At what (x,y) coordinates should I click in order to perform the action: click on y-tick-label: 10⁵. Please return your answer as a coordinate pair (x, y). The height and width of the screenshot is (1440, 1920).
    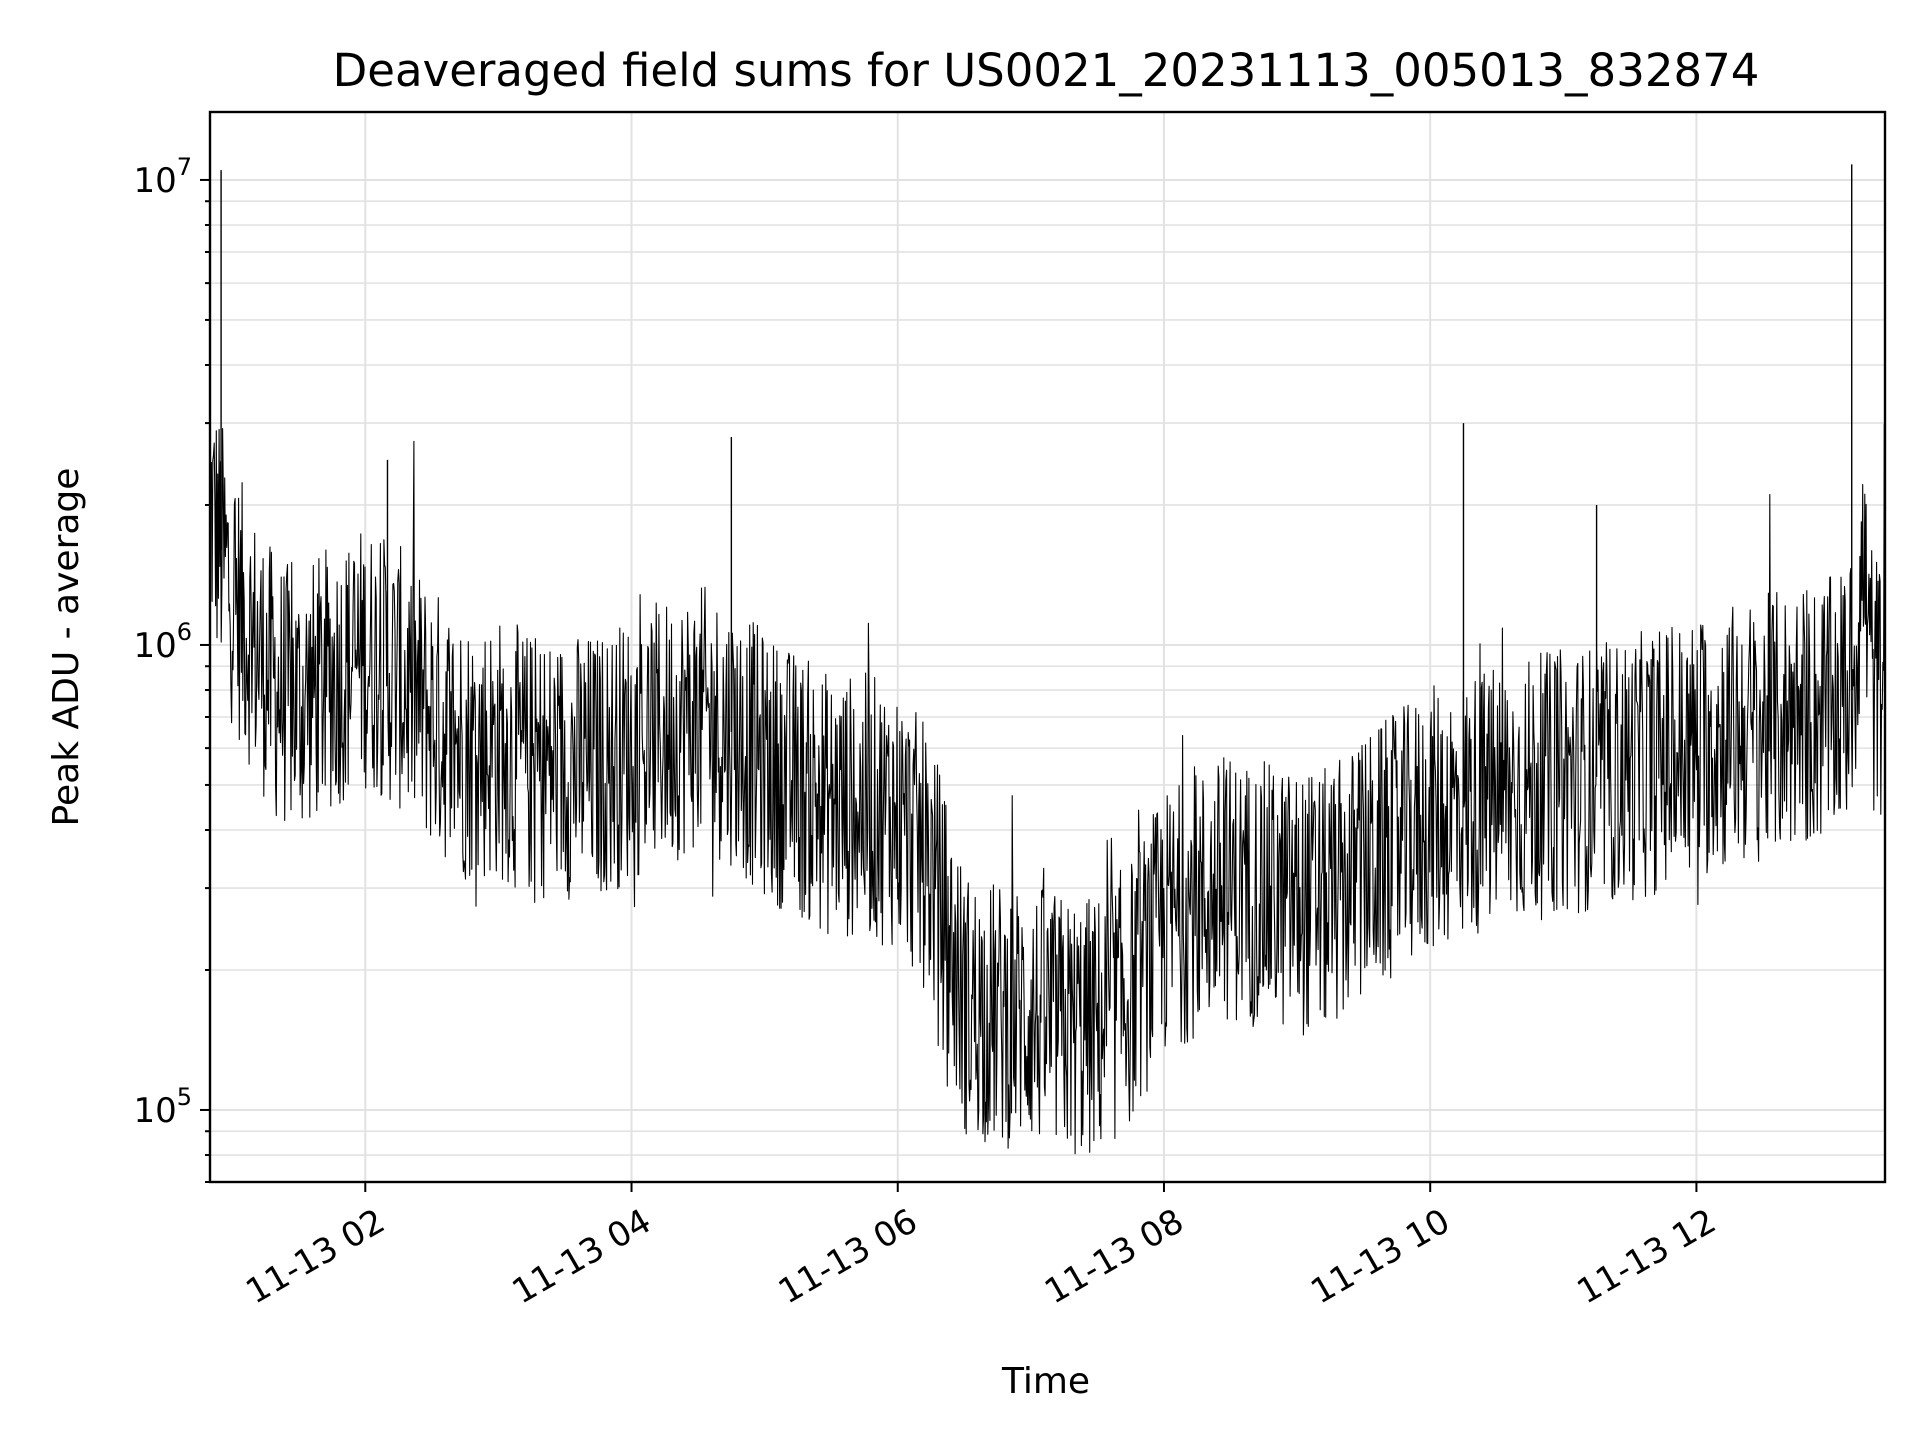
    Looking at the image, I should click on (162, 1107).